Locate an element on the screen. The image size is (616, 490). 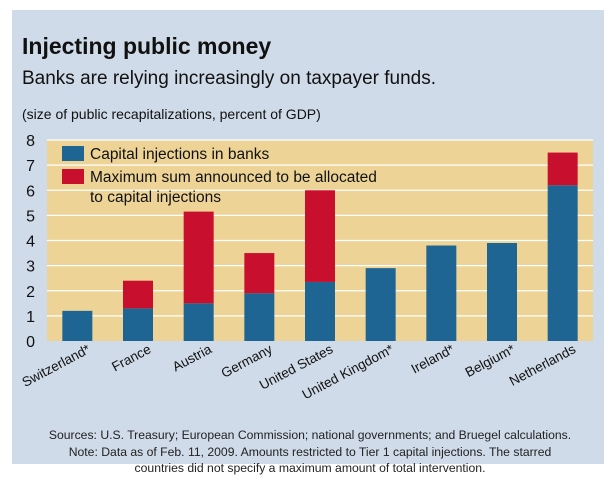
y-tick-label: 4 is located at coordinates (30, 242).